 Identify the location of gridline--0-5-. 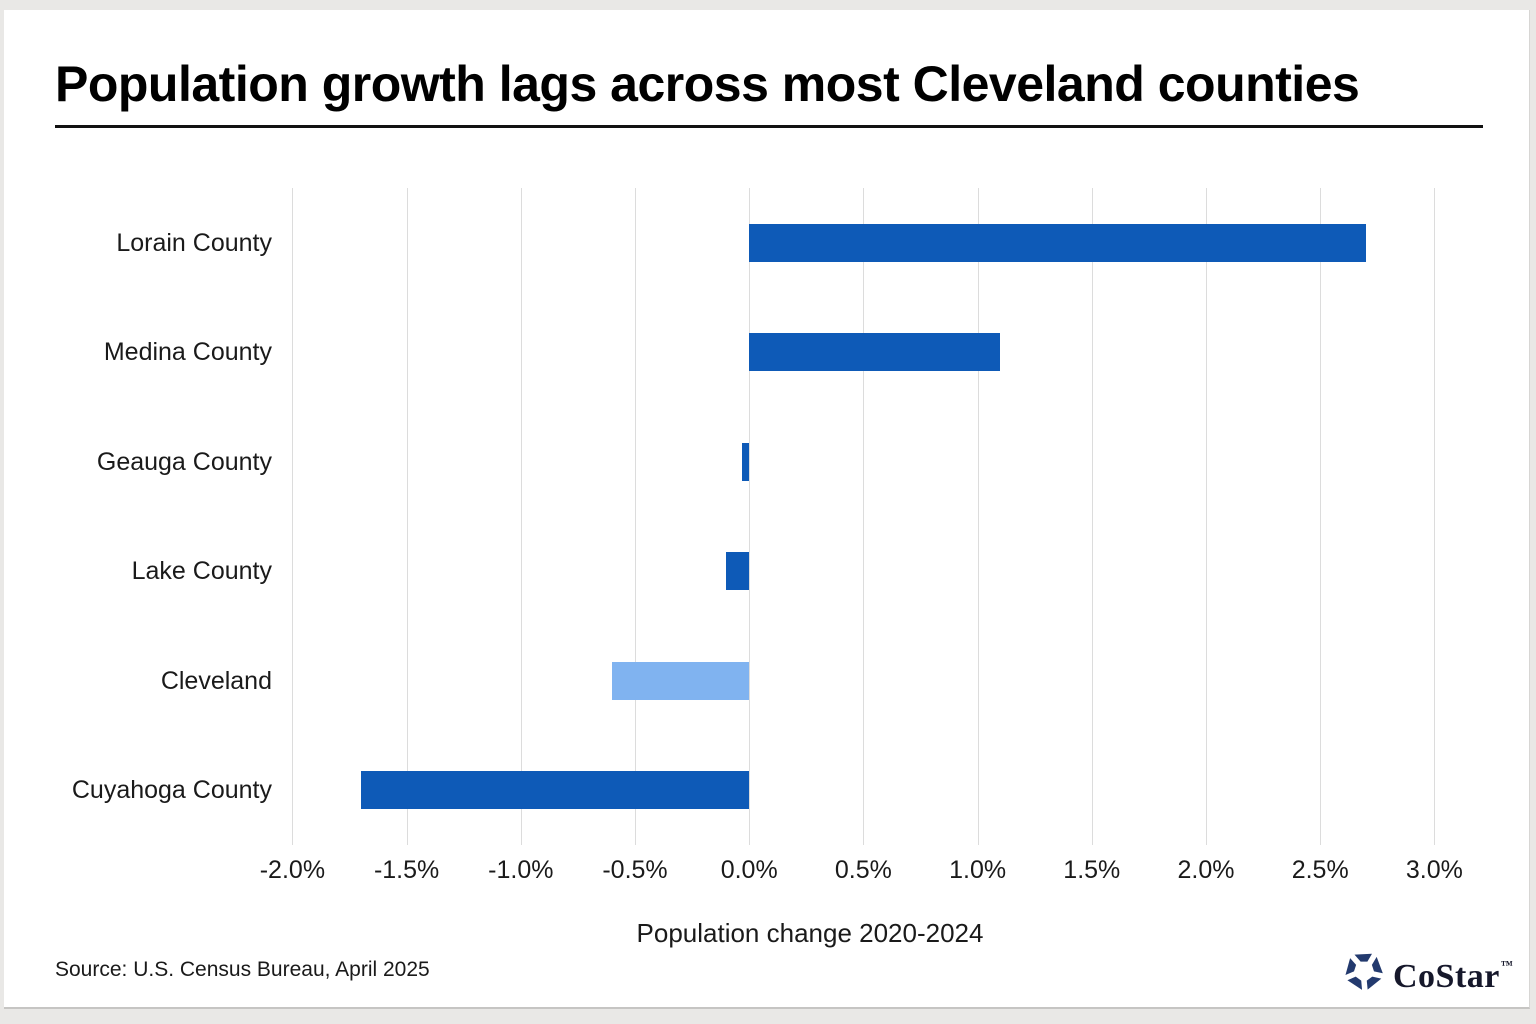
(635, 516).